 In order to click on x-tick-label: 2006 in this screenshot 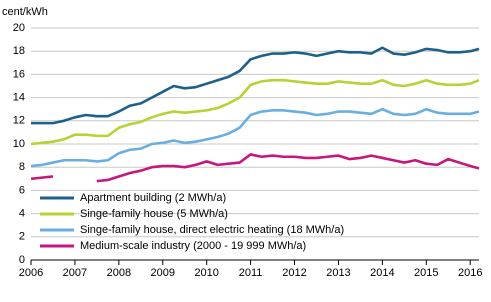, I will do `click(31, 273)`.